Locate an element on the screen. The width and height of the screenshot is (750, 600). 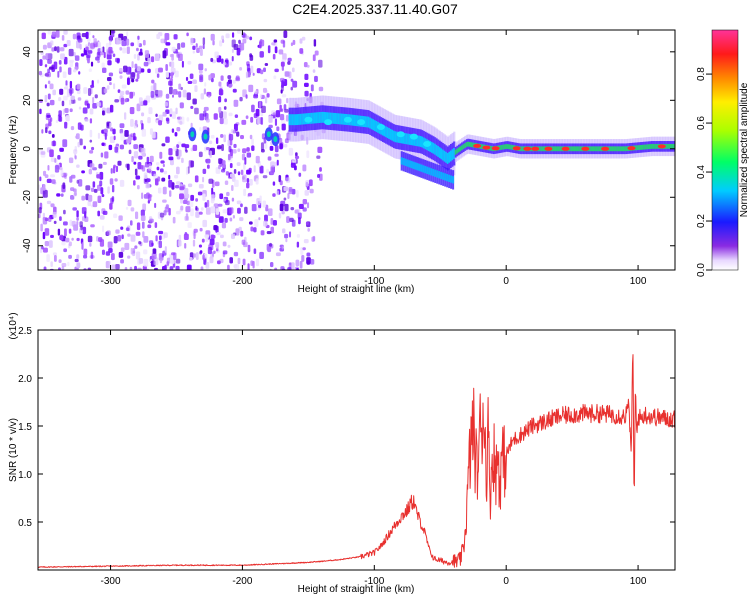
spectrogram-peak is located at coordinates (605, 148).